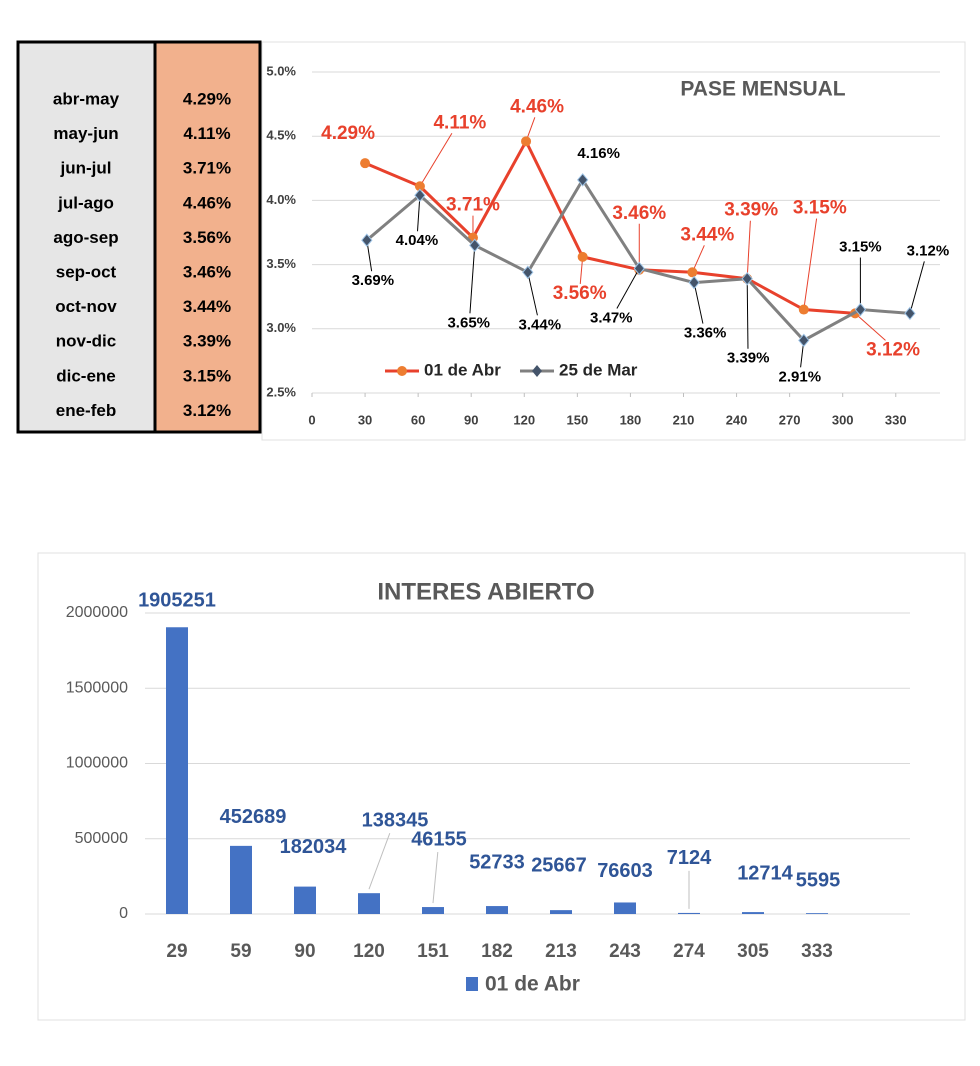 Image resolution: width=980 pixels, height=1066 pixels. What do you see at coordinates (598, 153) in the screenshot?
I see `data-label: 4.16%` at bounding box center [598, 153].